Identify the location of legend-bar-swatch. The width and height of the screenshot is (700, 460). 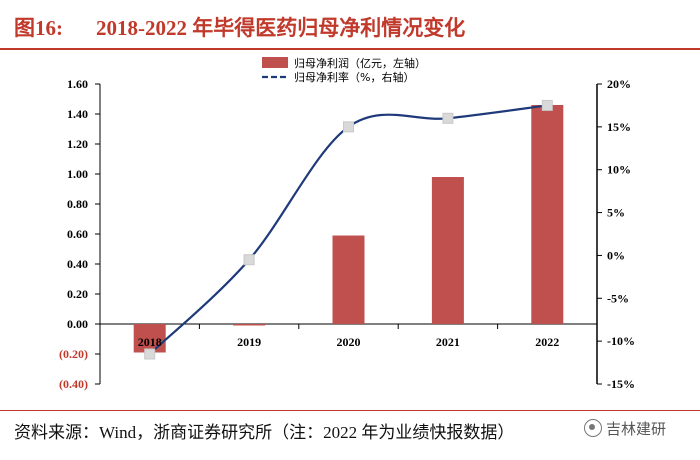
(275, 62).